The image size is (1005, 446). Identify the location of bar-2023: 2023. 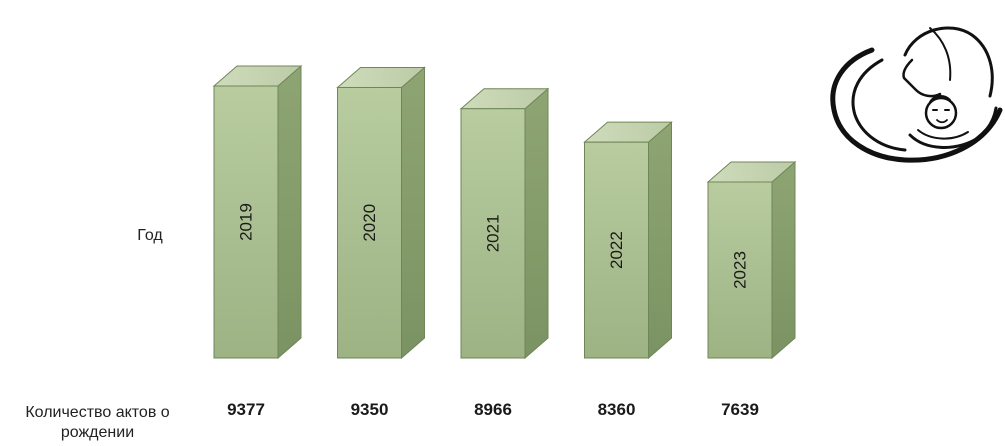
(751, 260).